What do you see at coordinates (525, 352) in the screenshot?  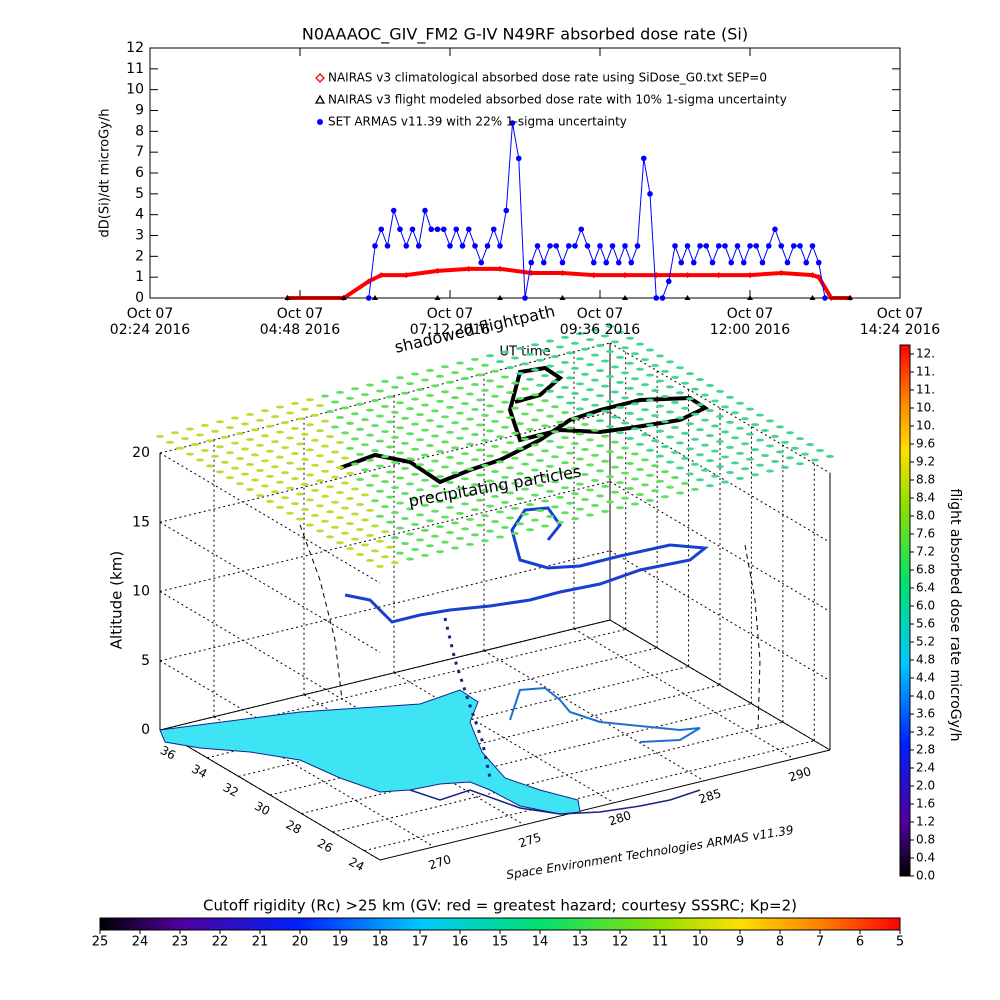 I see `x-axis-label: UT time` at bounding box center [525, 352].